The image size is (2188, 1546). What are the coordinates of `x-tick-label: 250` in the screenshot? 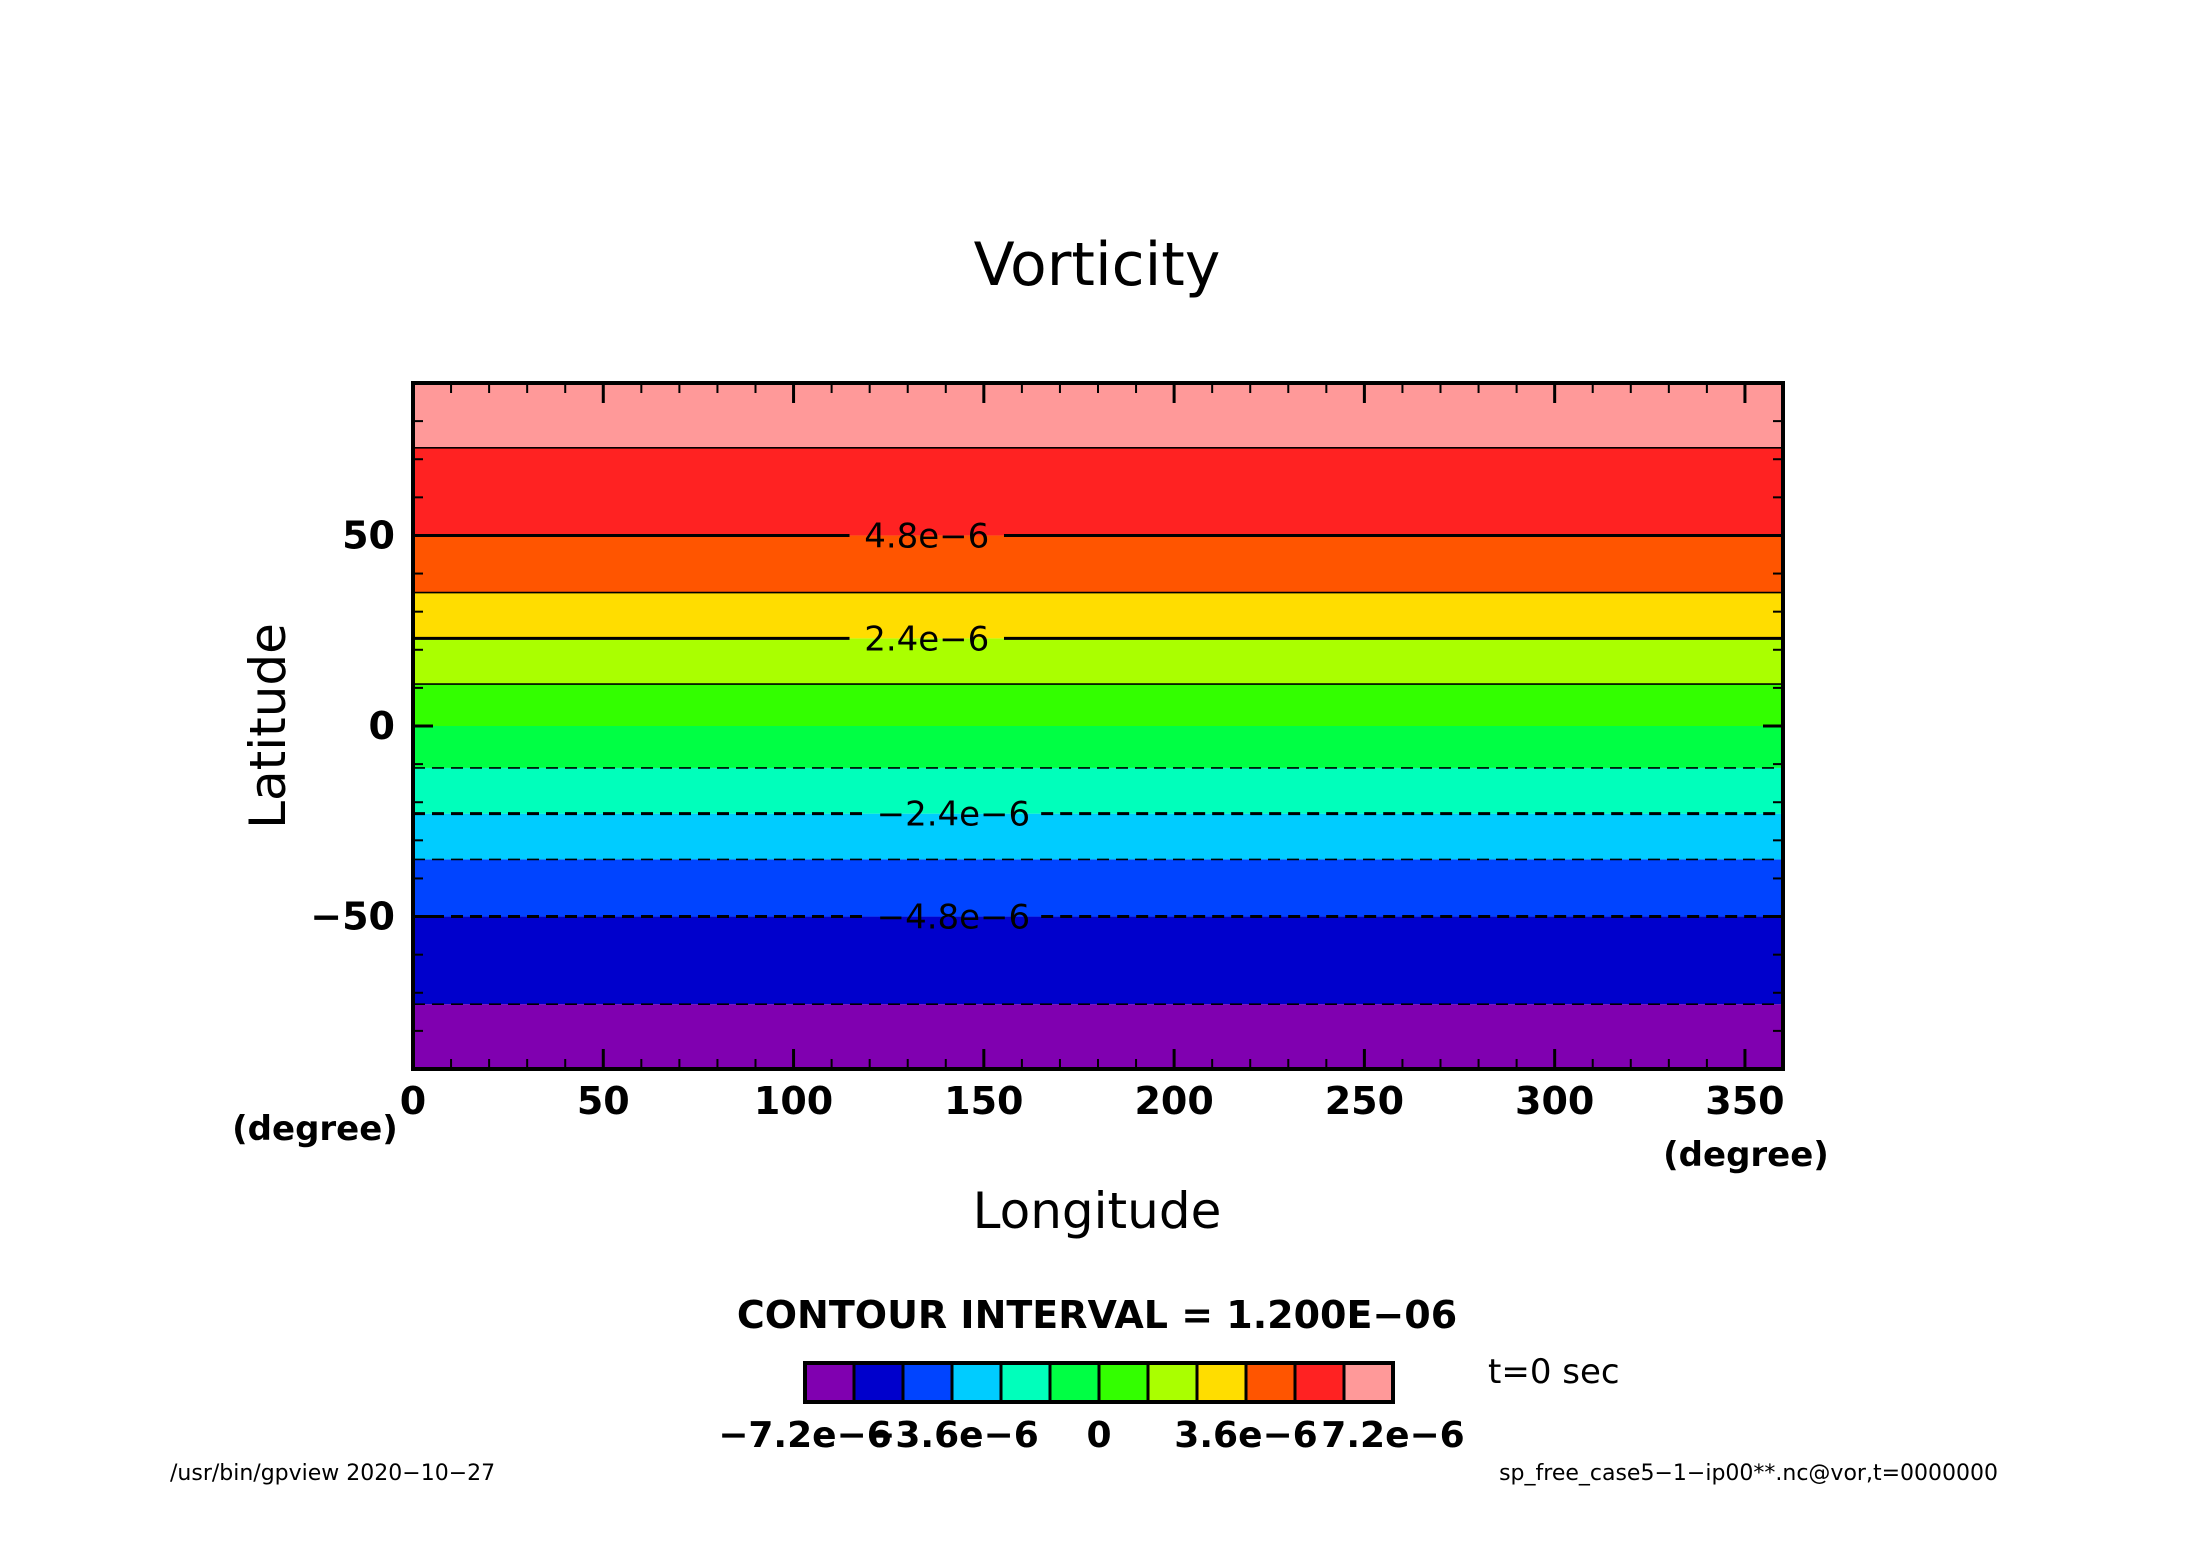 It's located at (1364, 1101).